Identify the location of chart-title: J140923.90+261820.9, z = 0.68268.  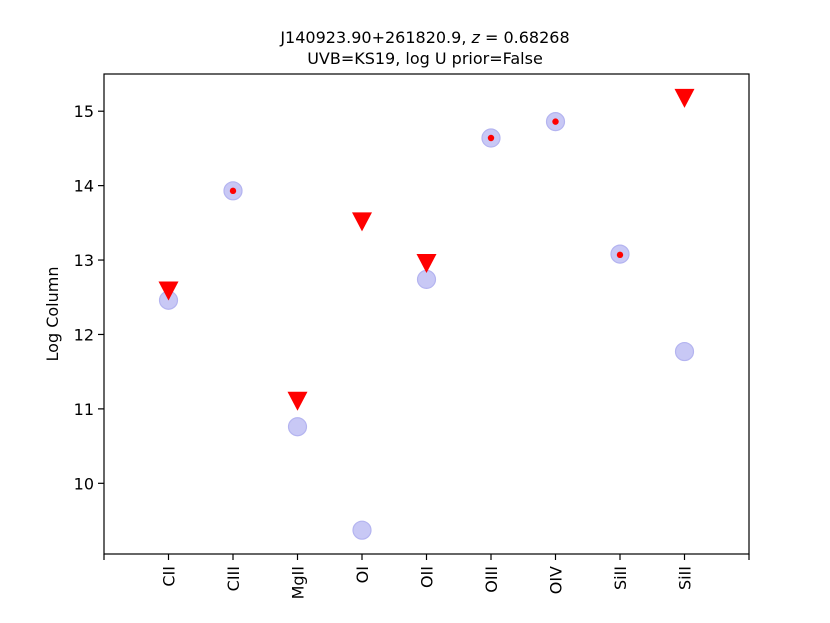
(424, 37).